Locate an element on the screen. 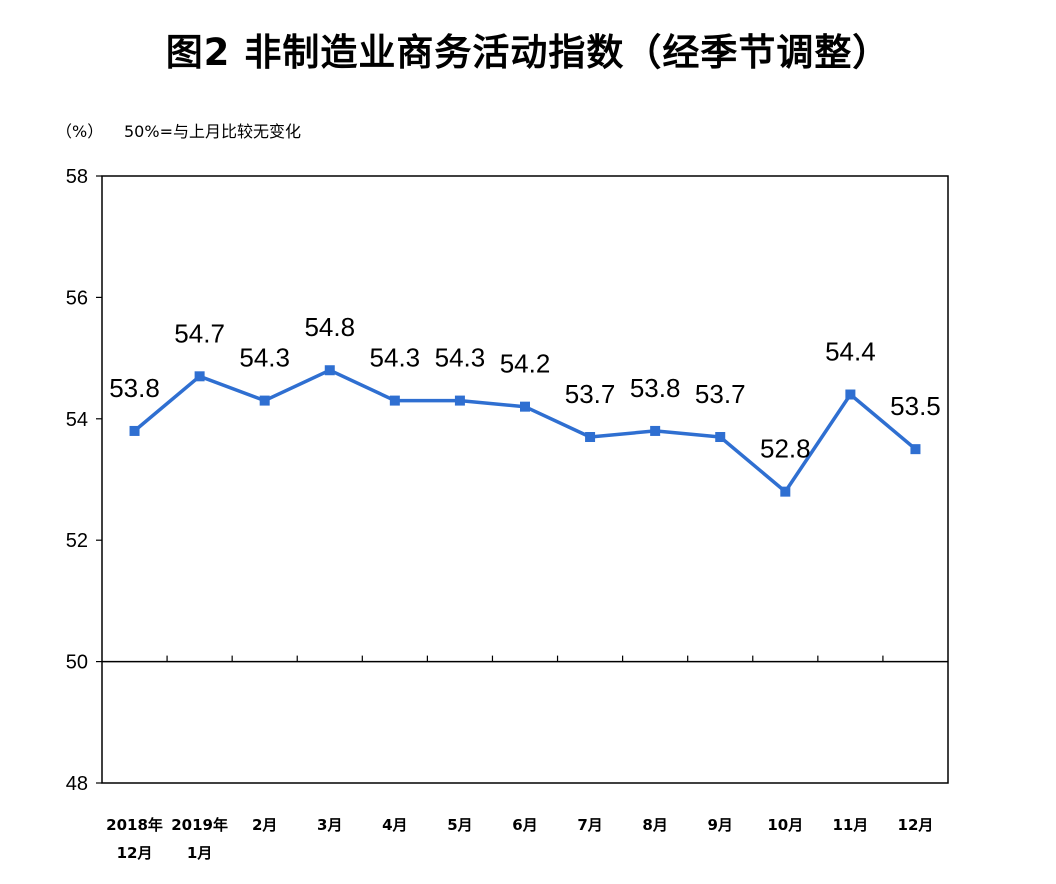 The image size is (1056, 884). x-category-label: 11月 is located at coordinates (850, 825).